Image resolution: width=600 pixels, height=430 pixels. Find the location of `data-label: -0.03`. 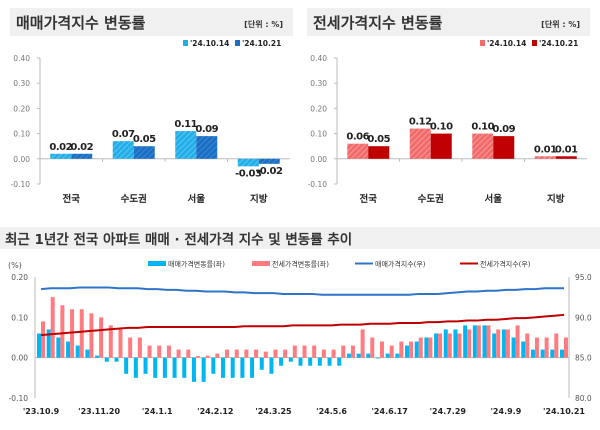

data-label: -0.03 is located at coordinates (248, 173).